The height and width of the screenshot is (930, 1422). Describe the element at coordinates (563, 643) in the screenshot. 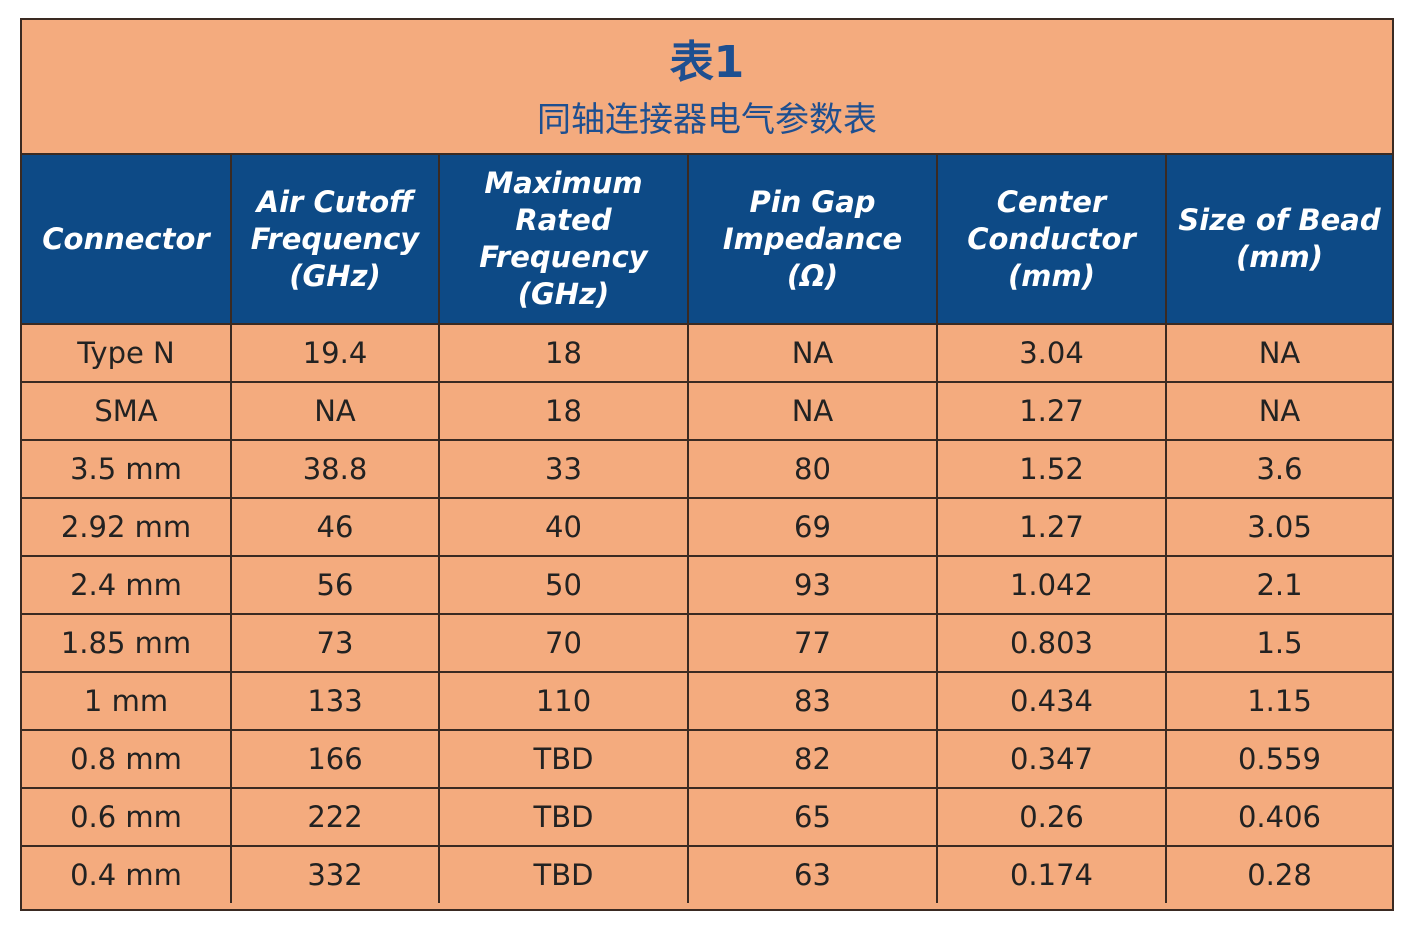

I see `cell-maximum-rated-frequency: 70` at that location.